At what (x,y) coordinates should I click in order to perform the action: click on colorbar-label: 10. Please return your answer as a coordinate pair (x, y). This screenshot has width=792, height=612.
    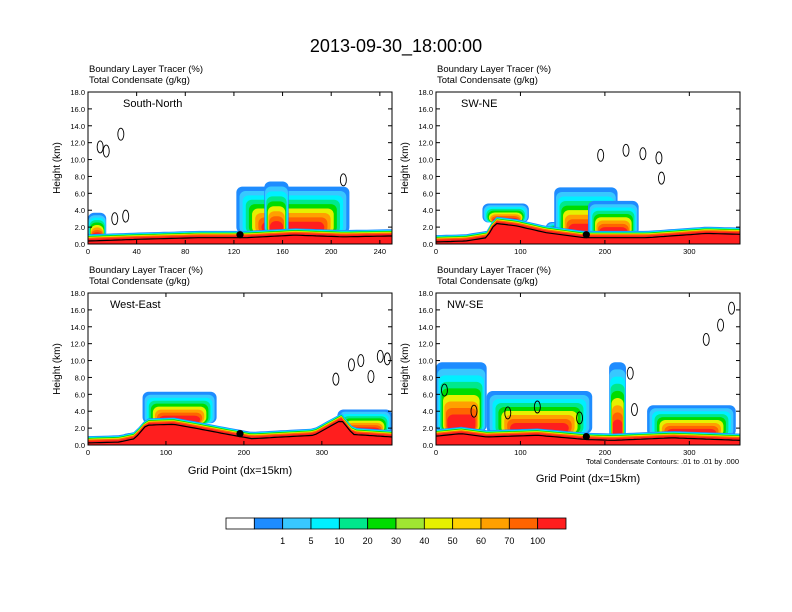
    Looking at the image, I should click on (339, 541).